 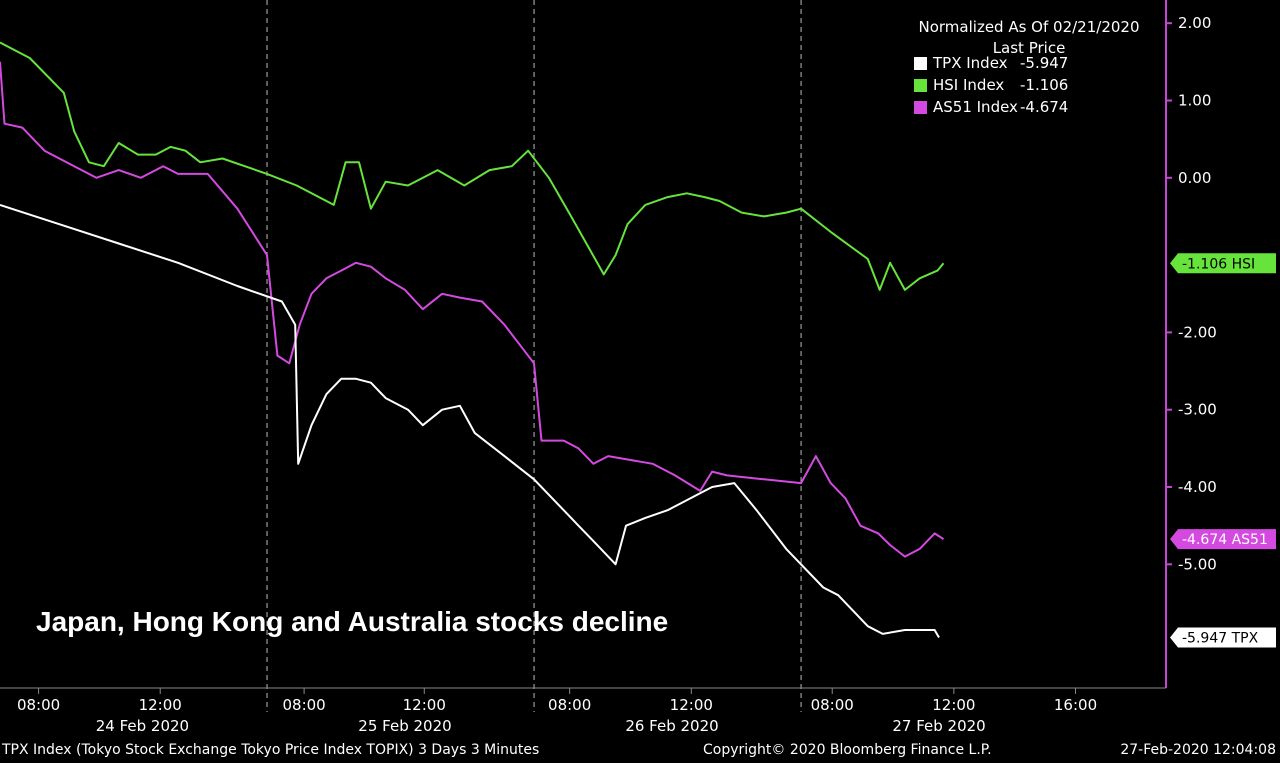 What do you see at coordinates (1218, 264) in the screenshot?
I see `last-price-tag-label-hsi: -1.106 HSI` at bounding box center [1218, 264].